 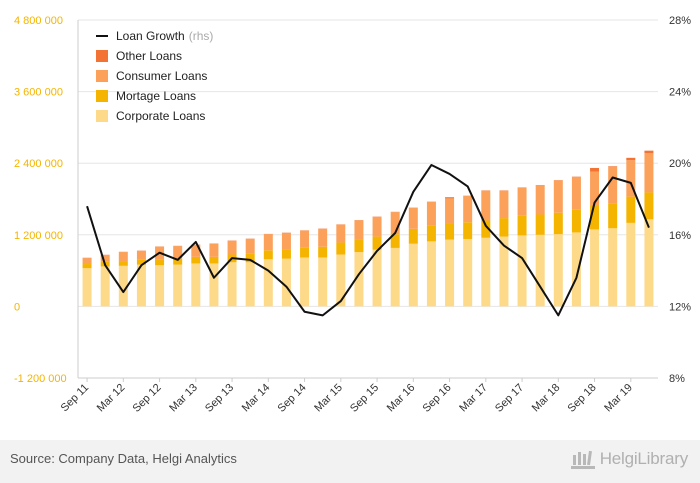 What do you see at coordinates (164, 36) in the screenshot?
I see `legend-label: Loan Growth (rhs)` at bounding box center [164, 36].